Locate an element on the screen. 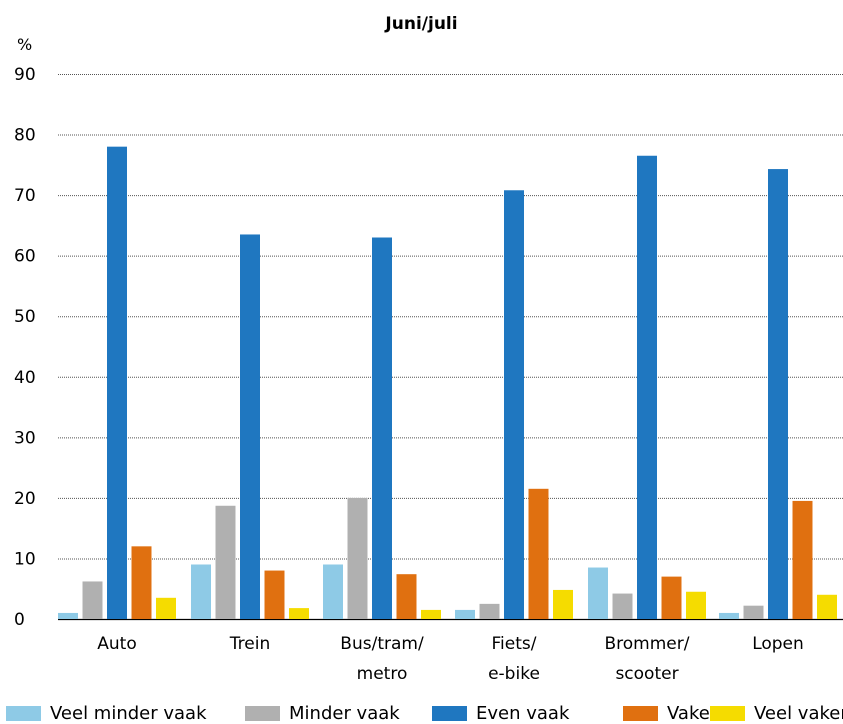  x-tick-label: Brommer/ is located at coordinates (647, 644).